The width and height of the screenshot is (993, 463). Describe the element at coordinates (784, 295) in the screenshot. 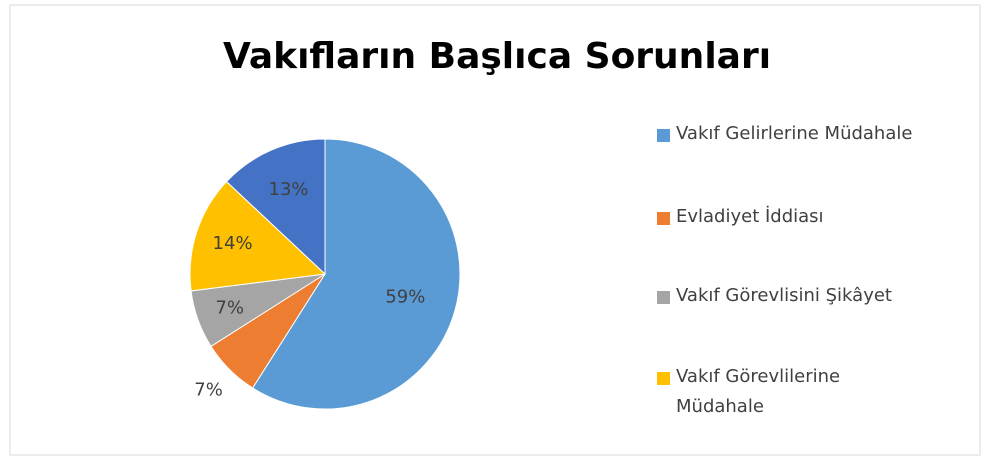

I see `legend-label: Vakıf Görevlisini Şikâyet` at that location.